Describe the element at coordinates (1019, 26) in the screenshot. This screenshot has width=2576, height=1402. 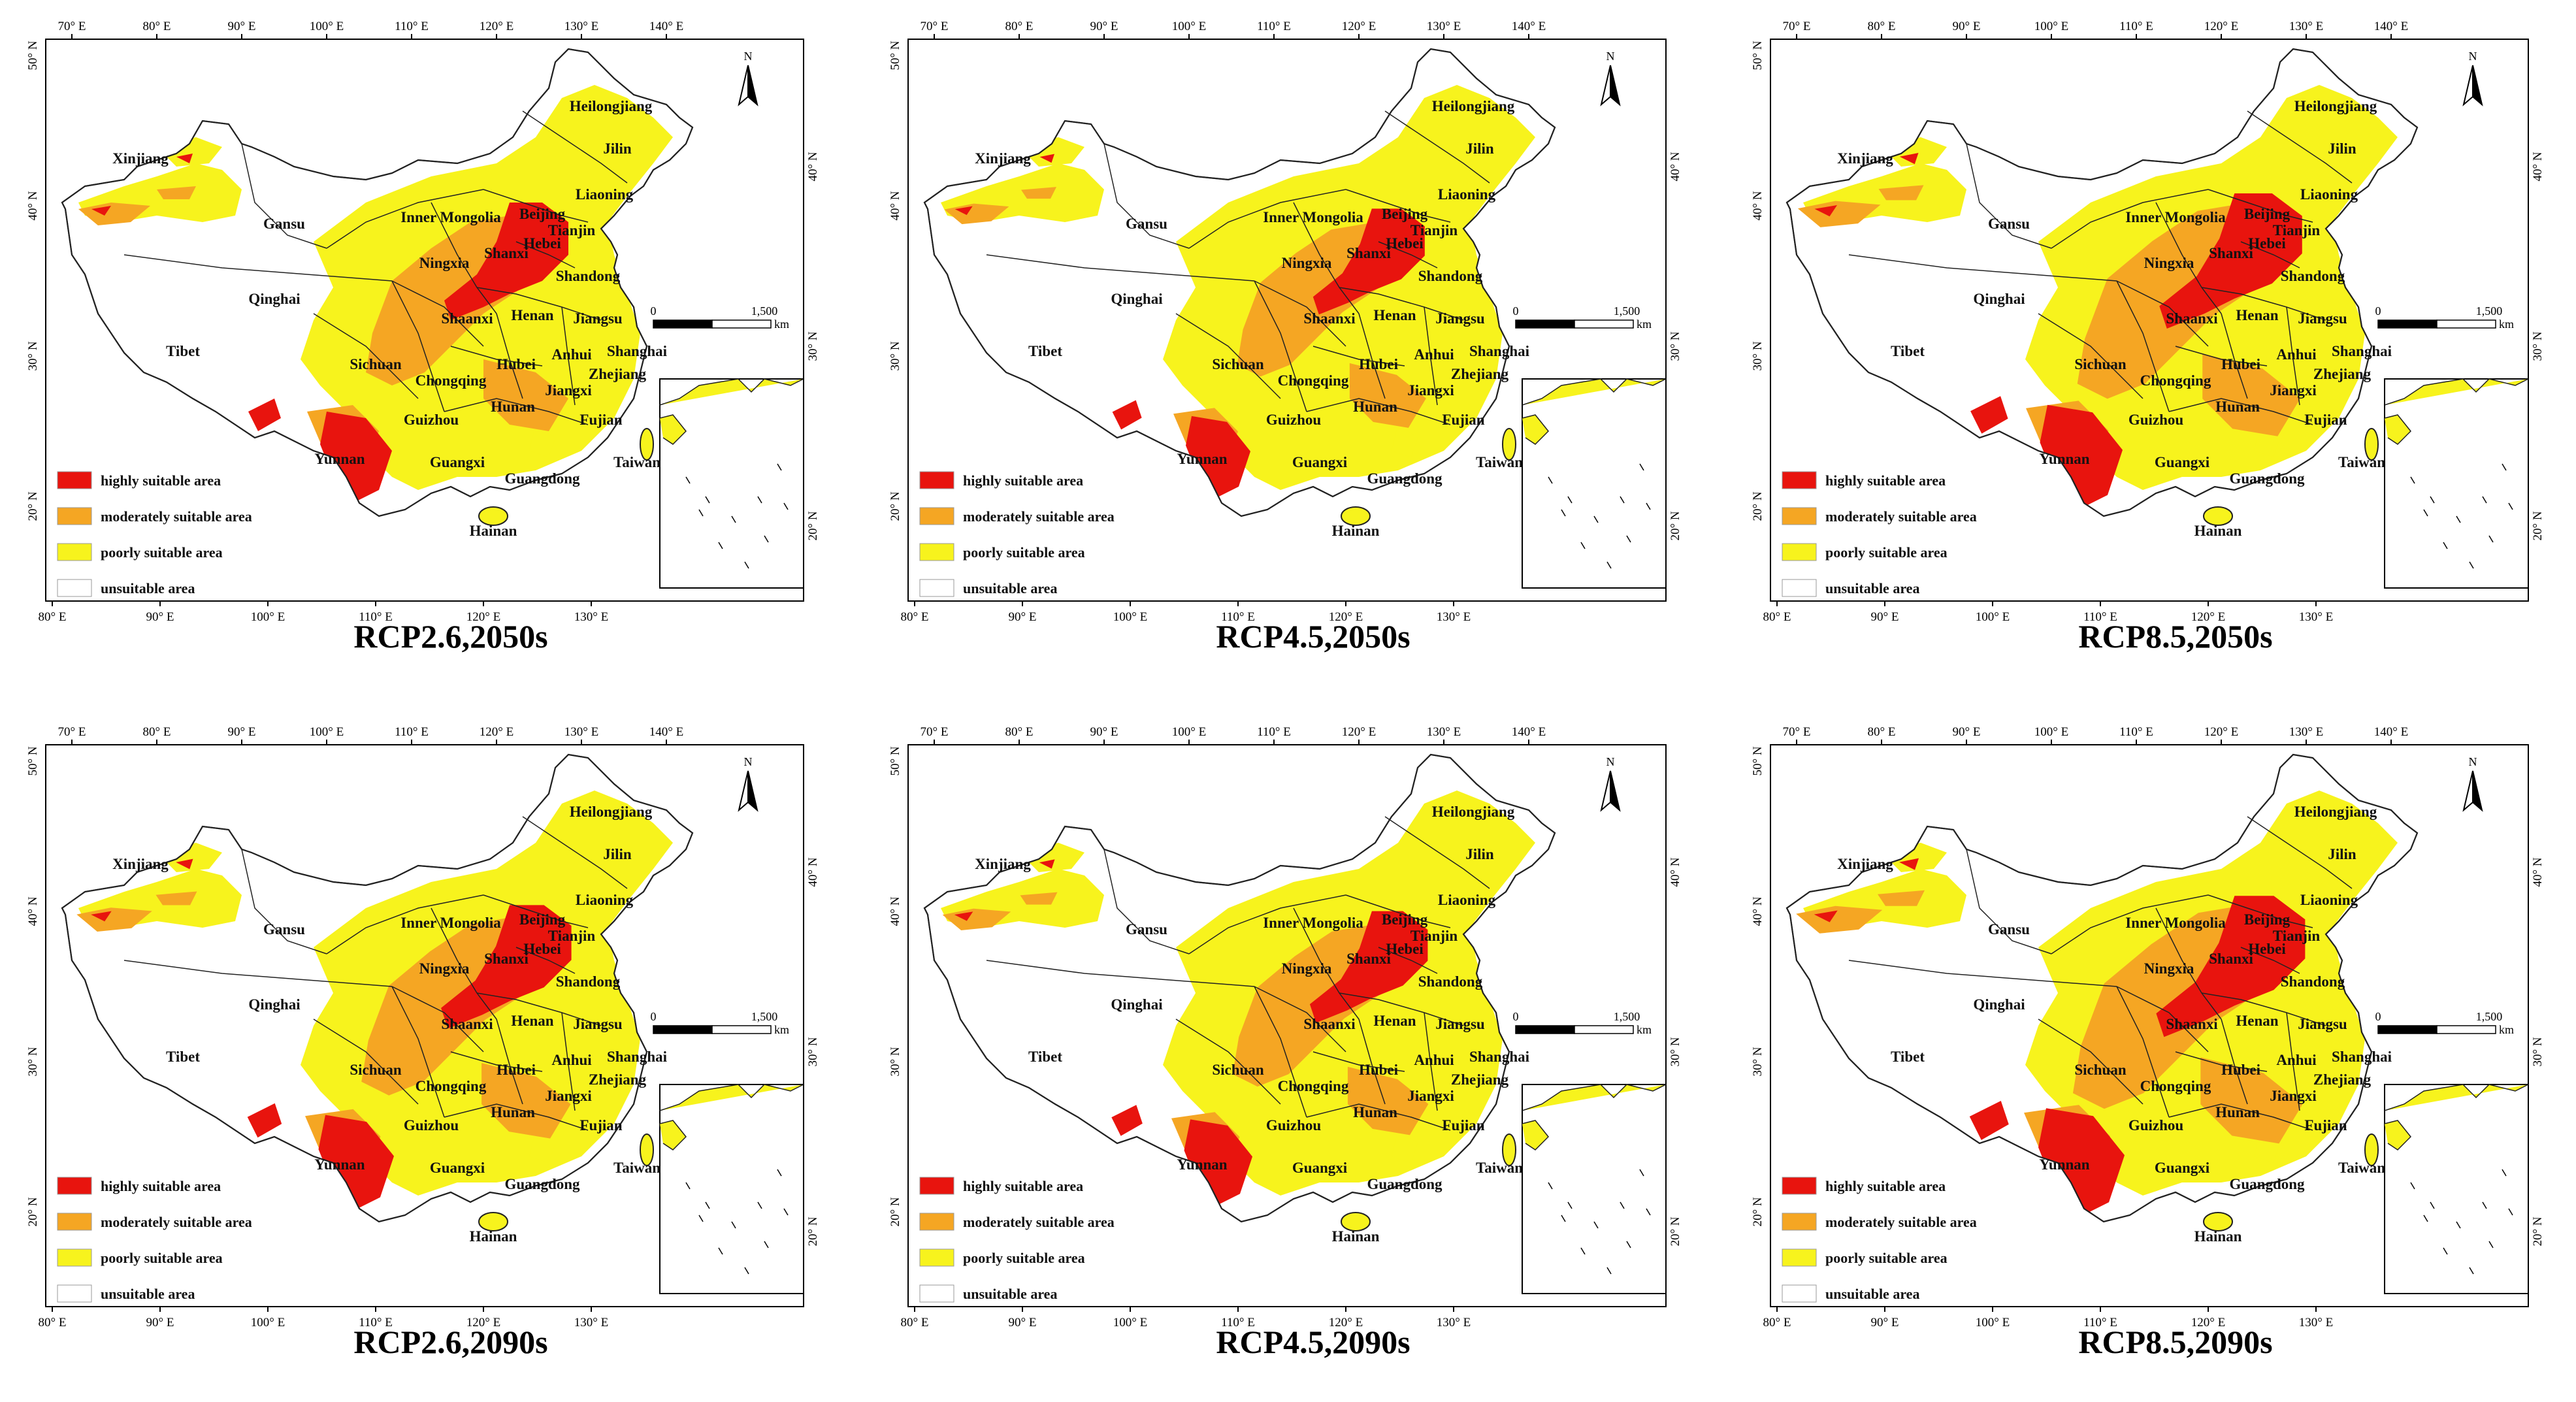
I see `top-tick-label: 80° E` at that location.